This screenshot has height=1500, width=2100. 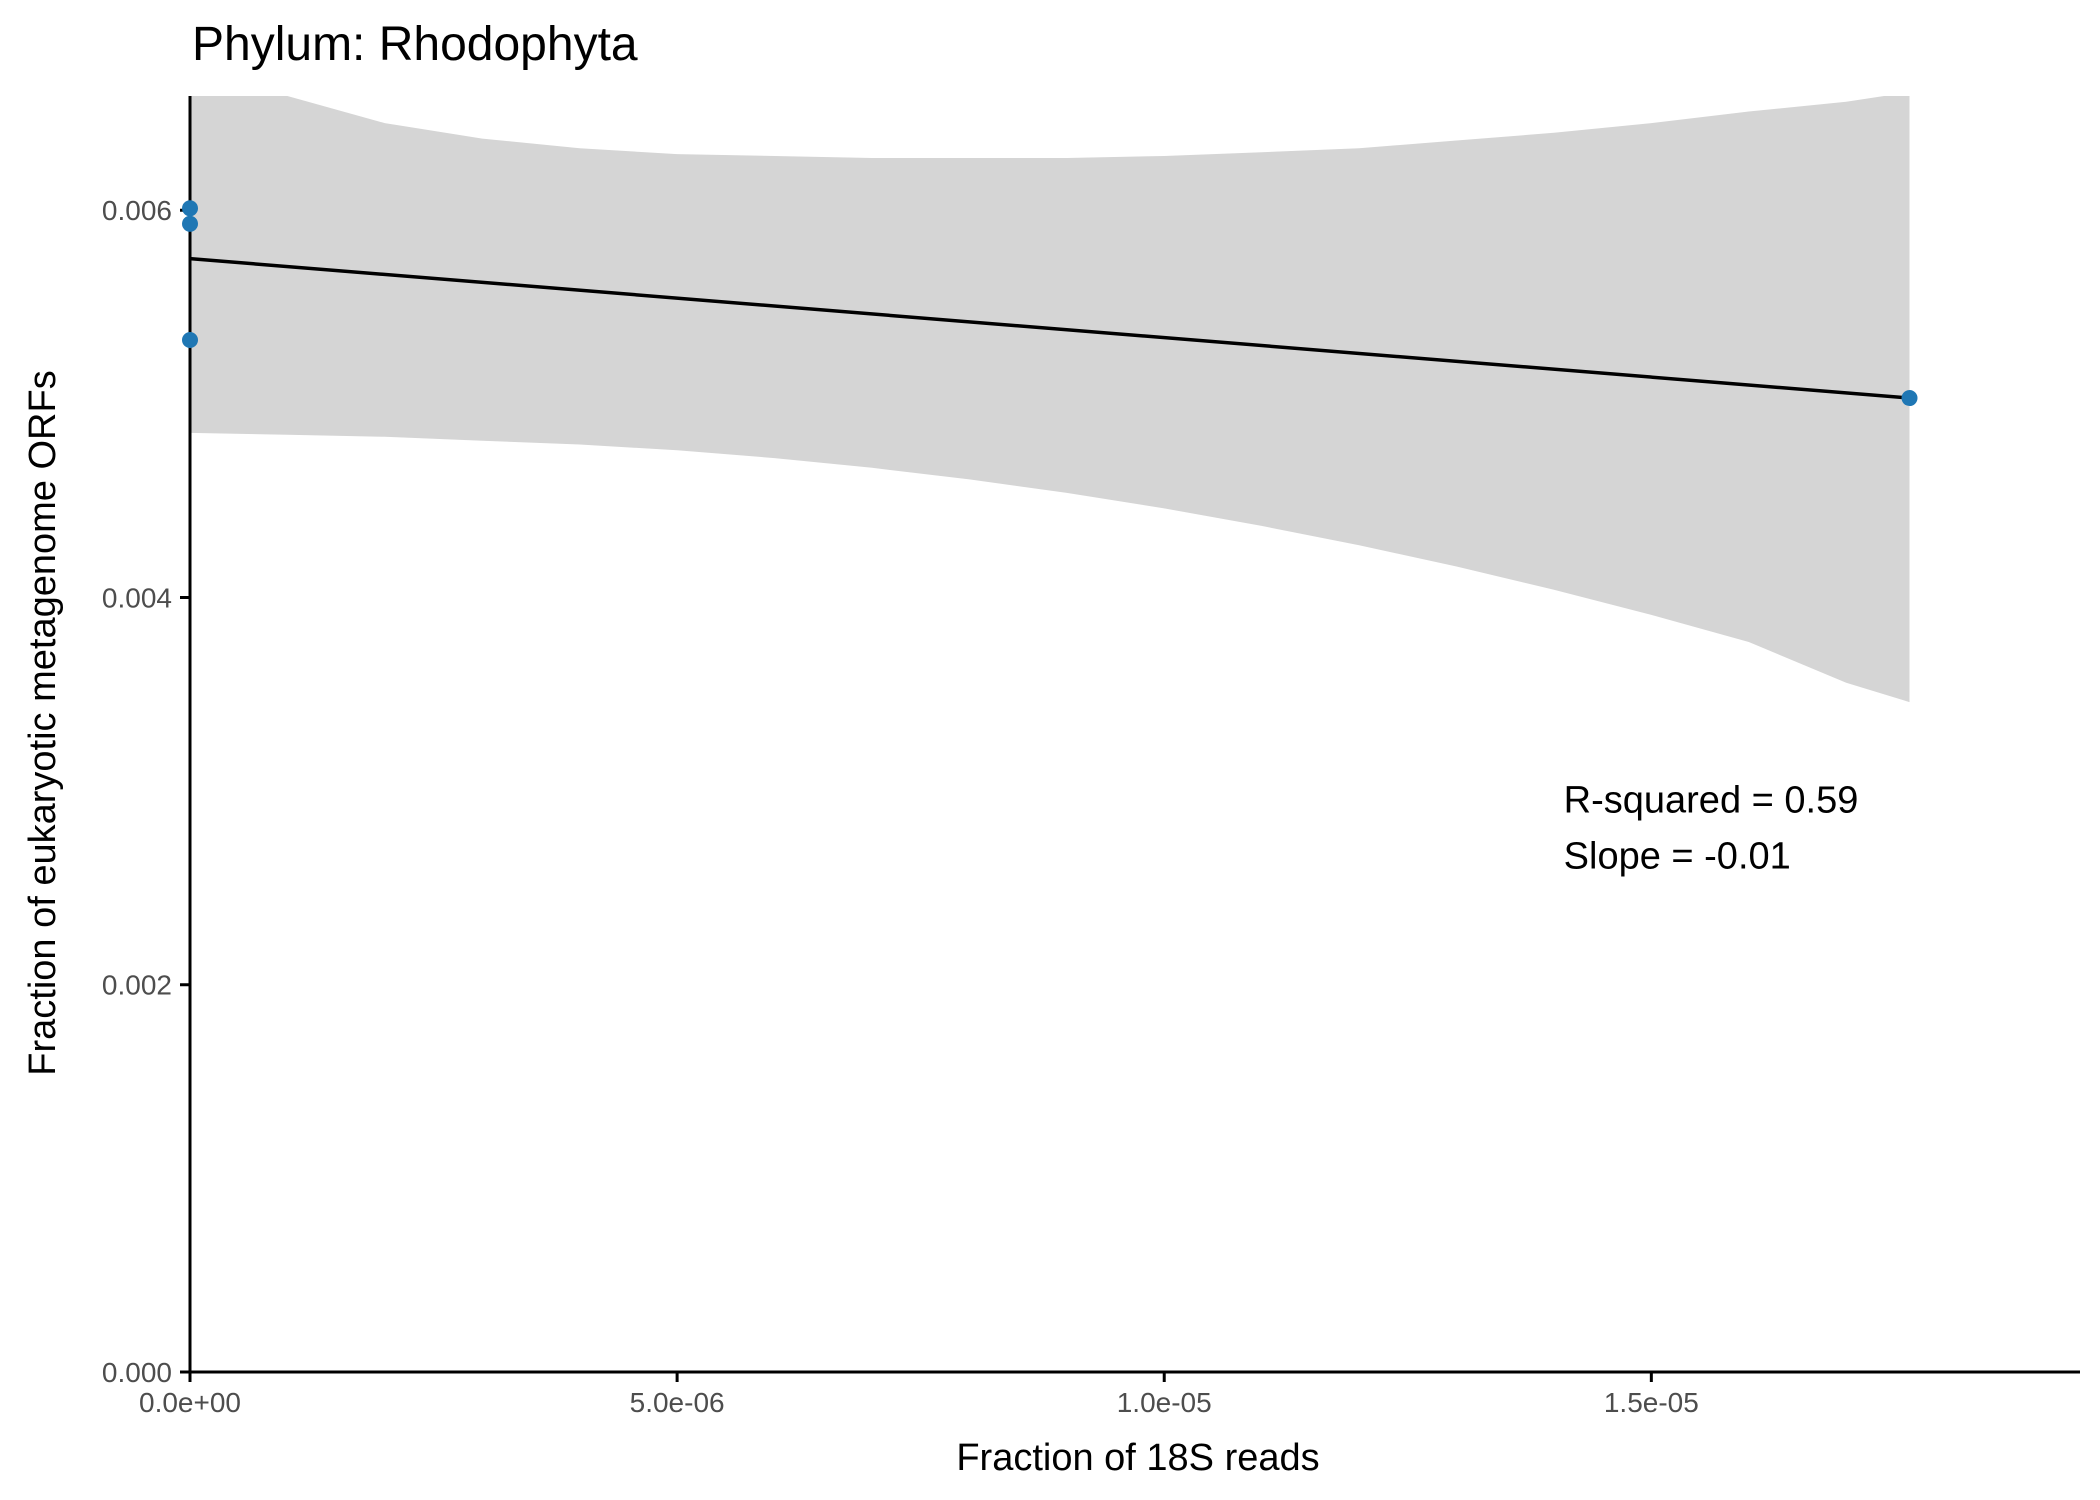 I want to click on y-tick-label: 0.000, so click(x=137, y=1372).